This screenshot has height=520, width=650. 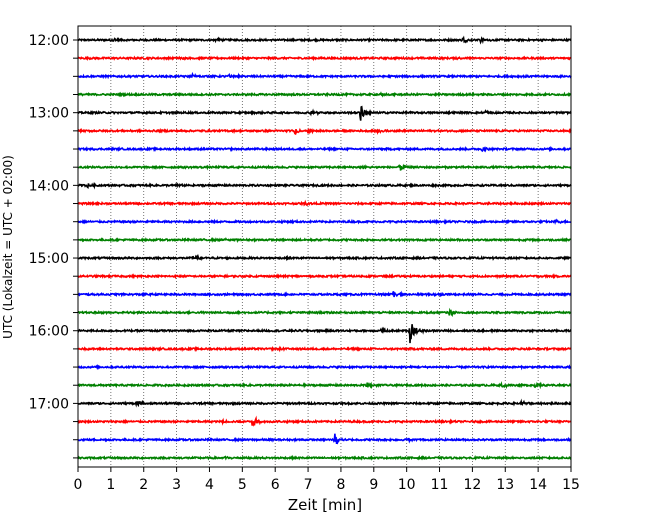 I want to click on x-tick-label: 4, so click(x=209, y=485).